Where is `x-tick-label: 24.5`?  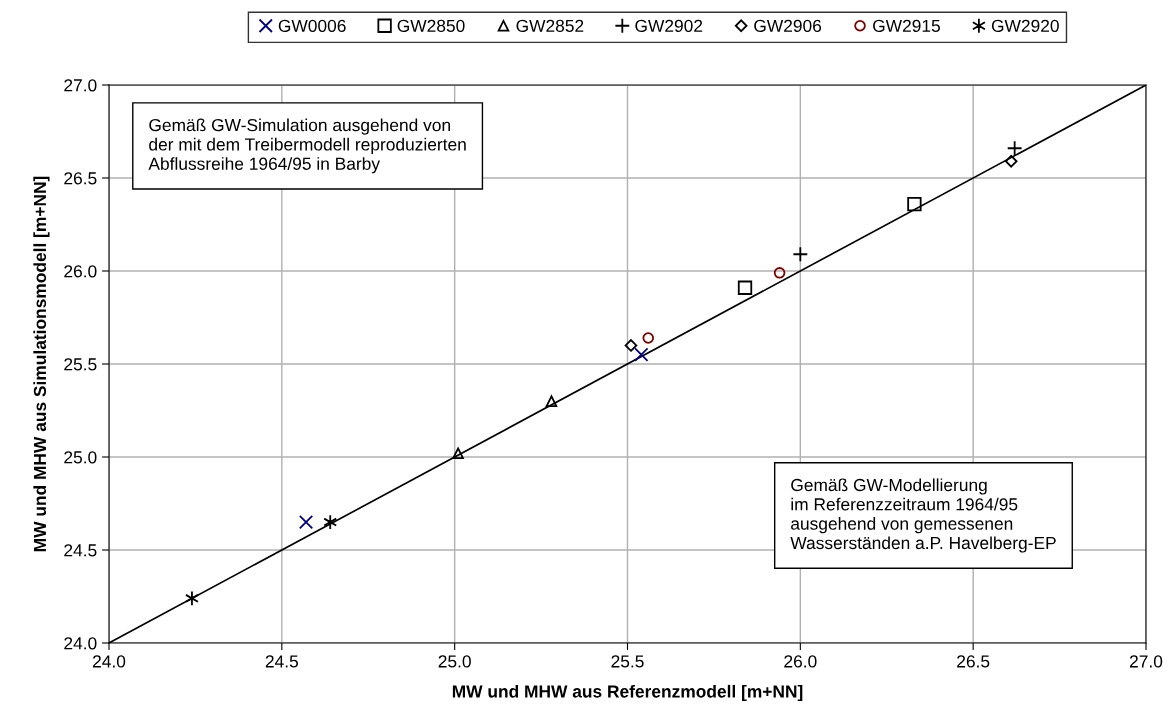
x-tick-label: 24.5 is located at coordinates (281, 661).